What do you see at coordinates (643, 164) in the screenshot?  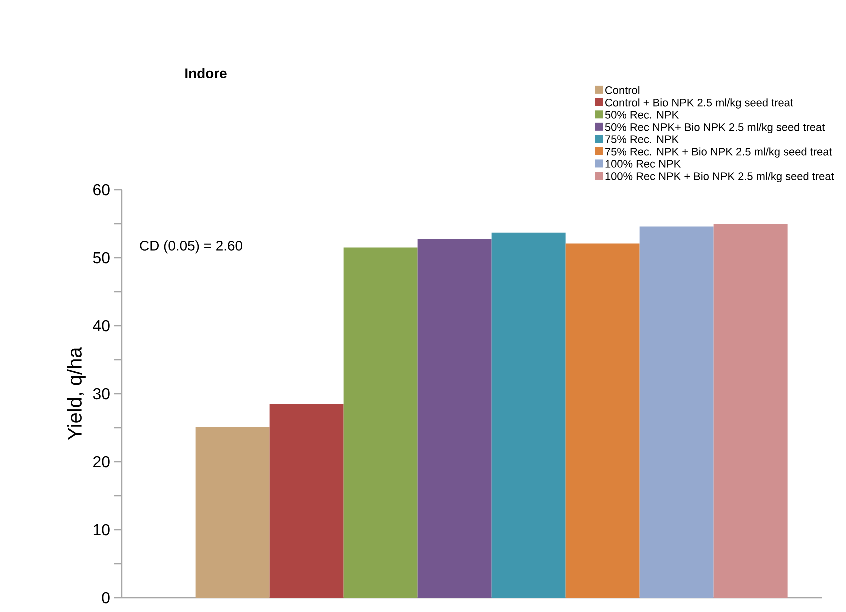 I see `legend-label: 100% Rec NPK` at bounding box center [643, 164].